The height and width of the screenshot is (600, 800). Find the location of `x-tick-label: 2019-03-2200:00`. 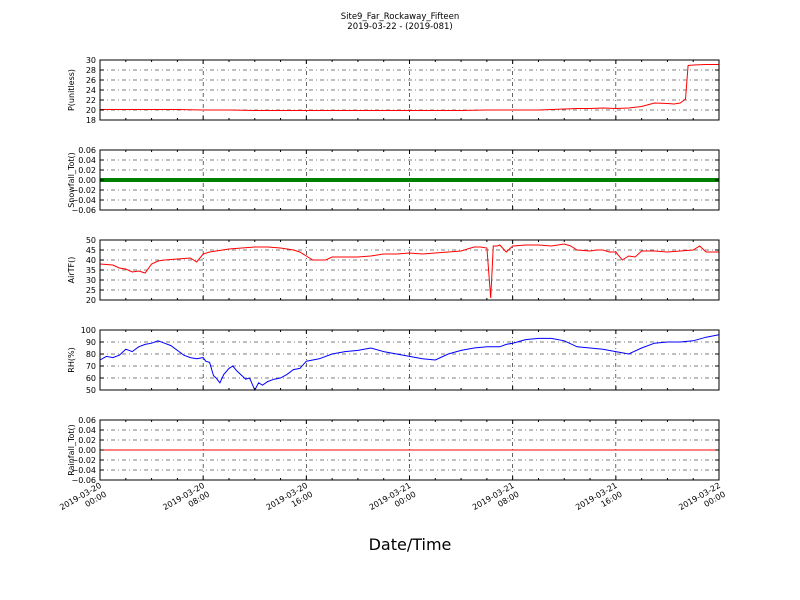

x-tick-label: 2019-03-2200:00 is located at coordinates (702, 501).